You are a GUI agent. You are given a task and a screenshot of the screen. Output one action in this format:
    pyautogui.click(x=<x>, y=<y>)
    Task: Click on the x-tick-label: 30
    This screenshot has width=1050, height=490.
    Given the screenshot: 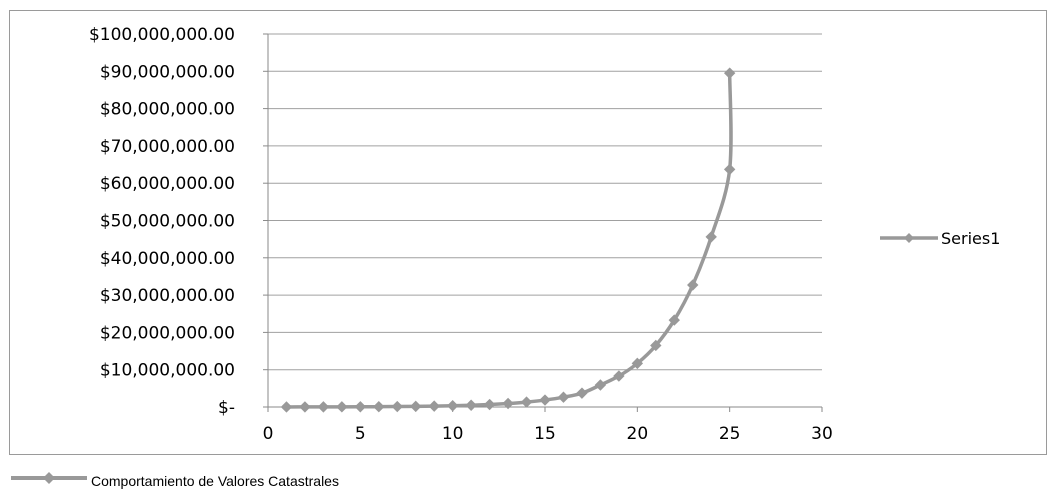 What is the action you would take?
    pyautogui.click(x=822, y=434)
    